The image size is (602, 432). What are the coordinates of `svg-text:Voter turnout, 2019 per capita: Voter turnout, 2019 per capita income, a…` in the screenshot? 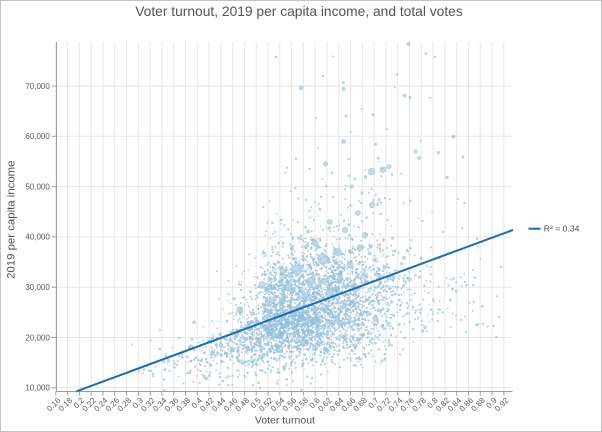 It's located at (299, 11).